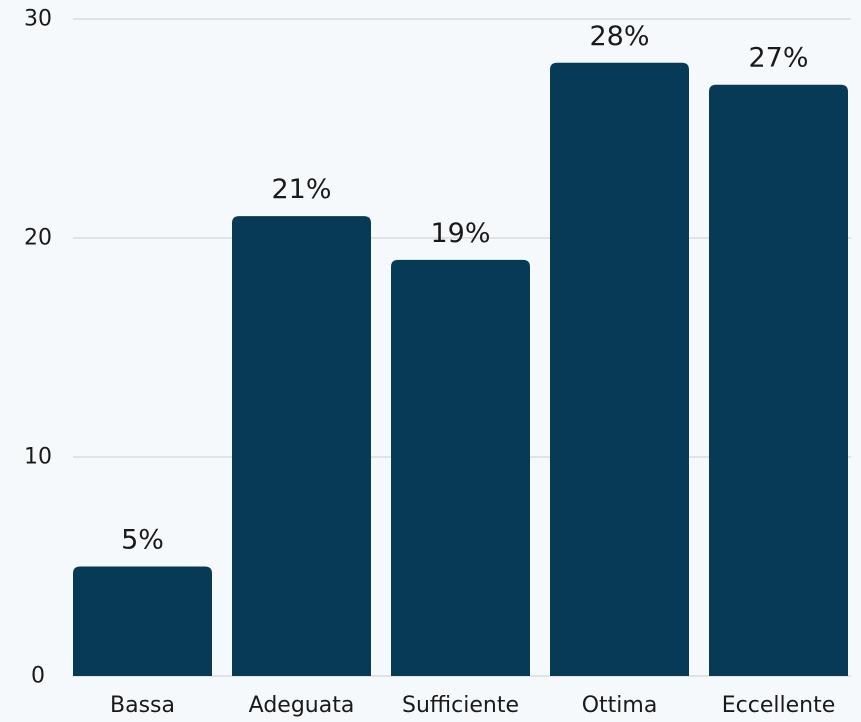 The width and height of the screenshot is (861, 722). I want to click on y-axis-ticks: 0 10 20 30, so click(38, 348).